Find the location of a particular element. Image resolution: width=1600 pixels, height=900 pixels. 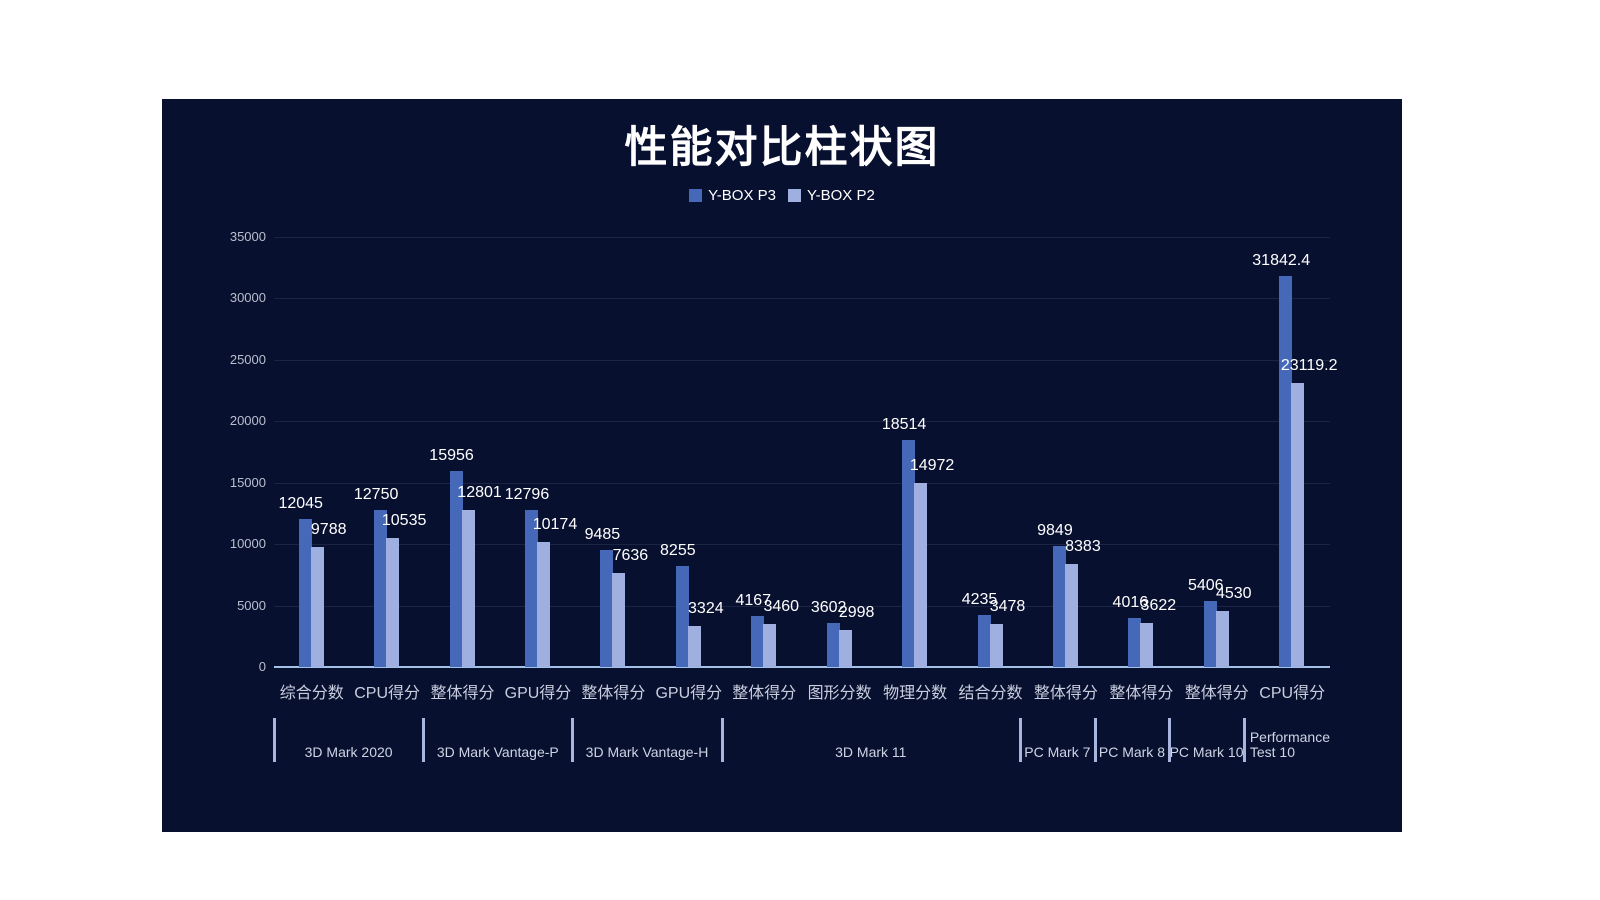

legend: Y-BOX P3 Y-BOX P2 is located at coordinates (782, 195).